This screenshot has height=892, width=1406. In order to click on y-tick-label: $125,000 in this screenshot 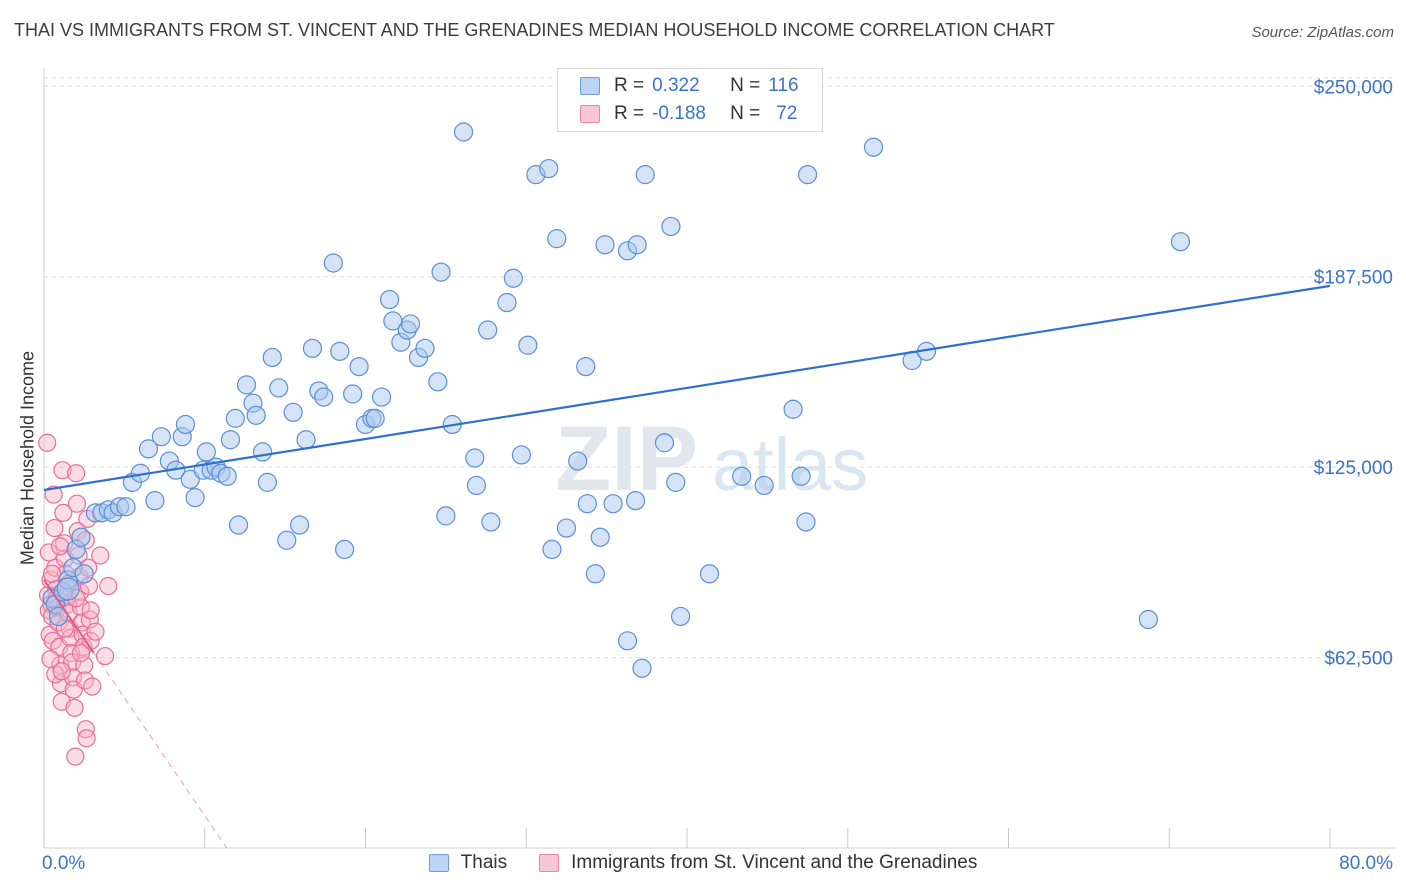, I will do `click(1353, 468)`.